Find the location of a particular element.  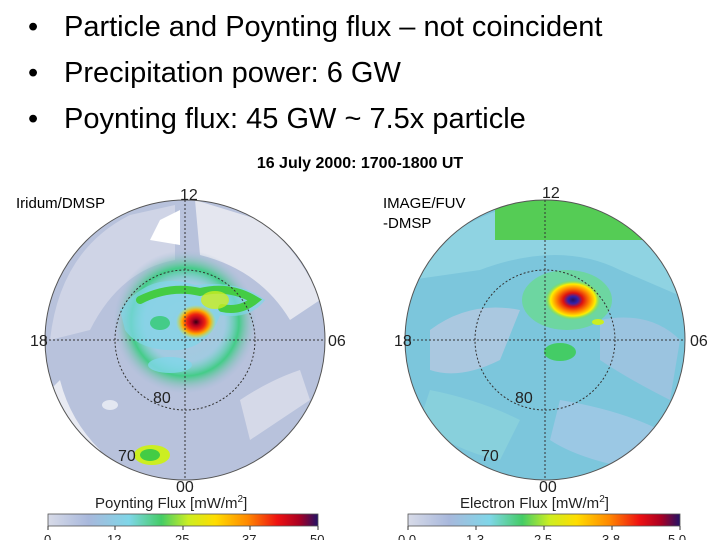

left-colorbar is located at coordinates (183, 520).